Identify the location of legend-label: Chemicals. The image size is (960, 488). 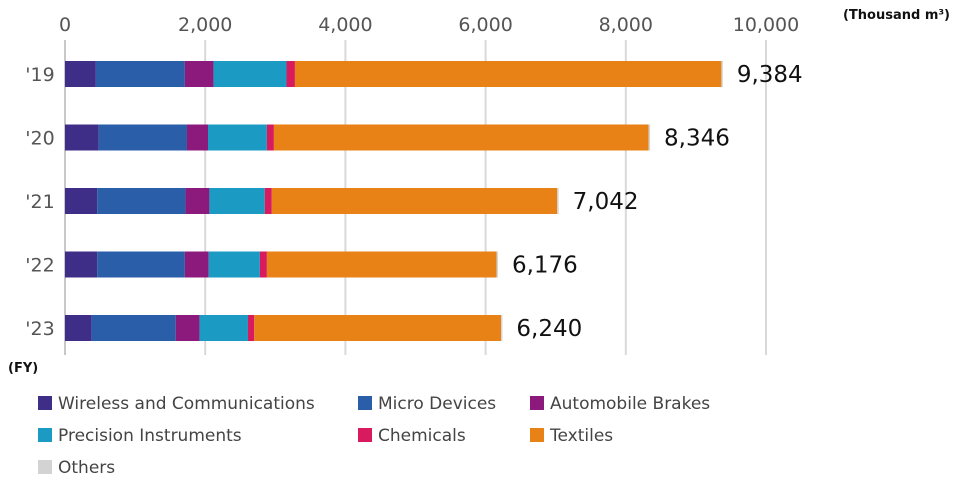
(422, 436).